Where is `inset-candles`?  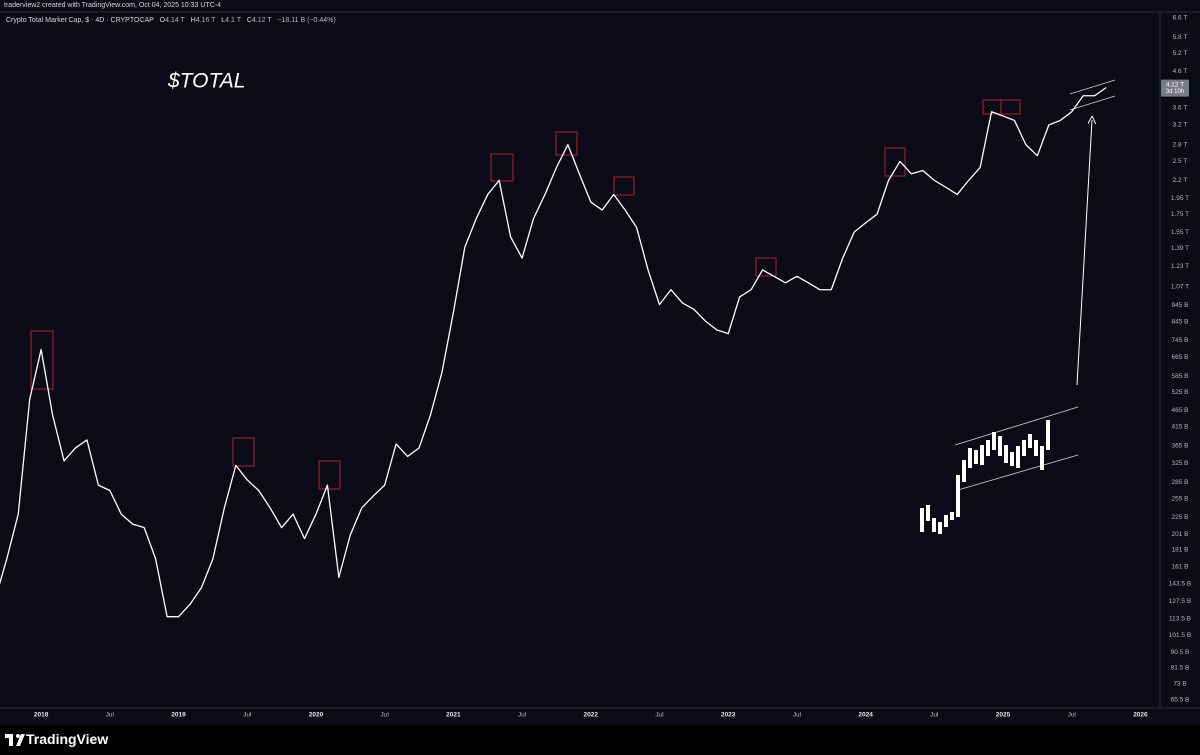
inset-candles is located at coordinates (985, 477).